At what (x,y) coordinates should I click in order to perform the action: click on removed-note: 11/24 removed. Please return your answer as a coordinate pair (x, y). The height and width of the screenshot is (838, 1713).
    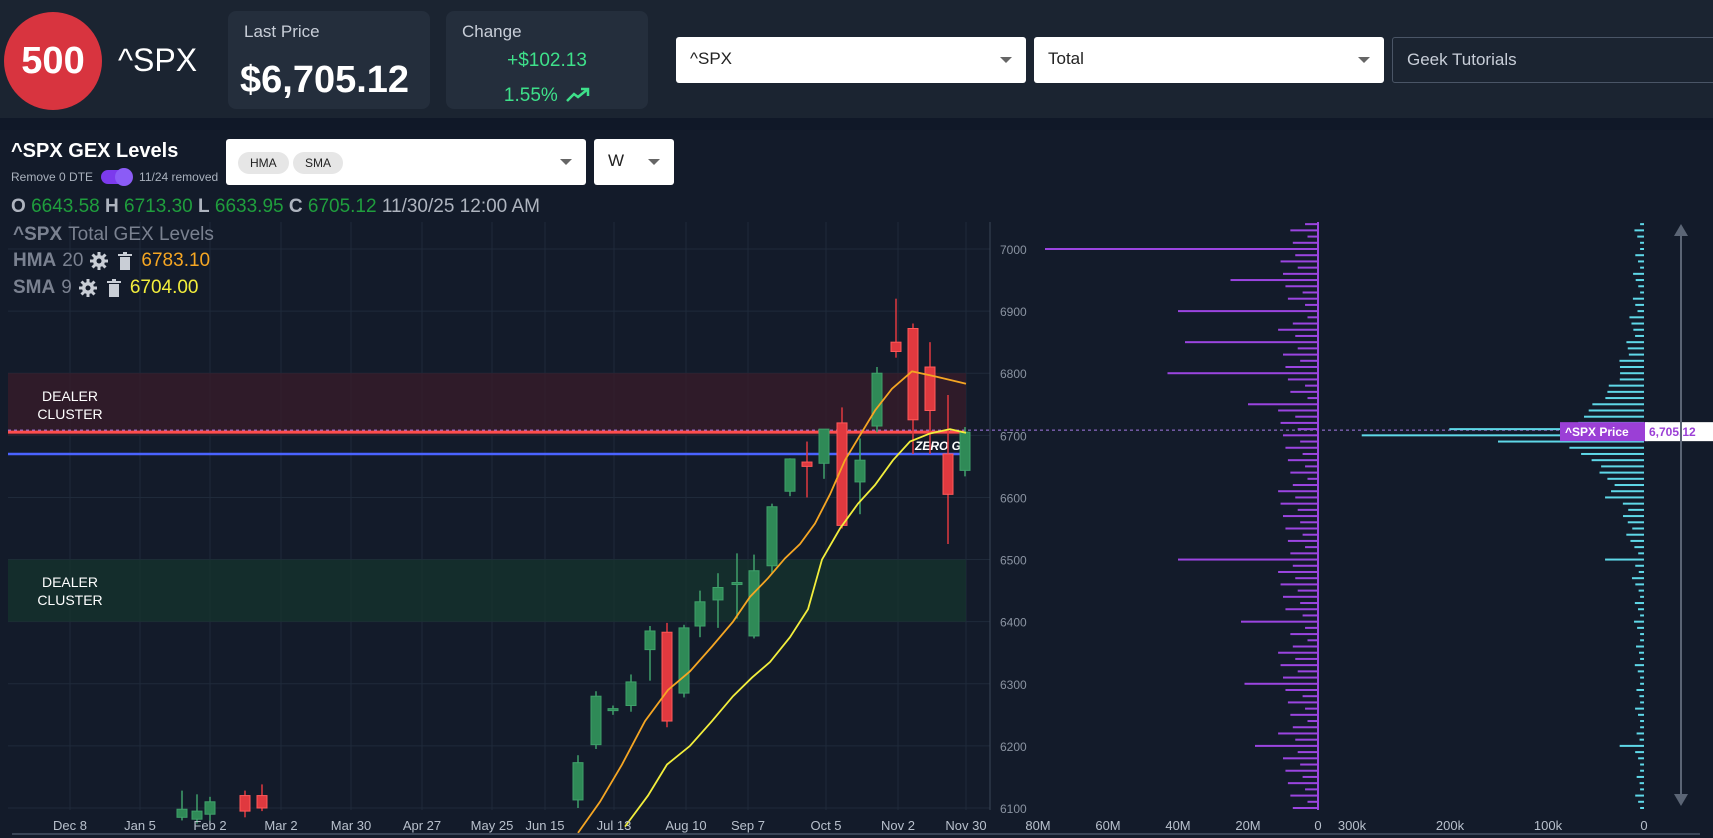
    Looking at the image, I should click on (179, 177).